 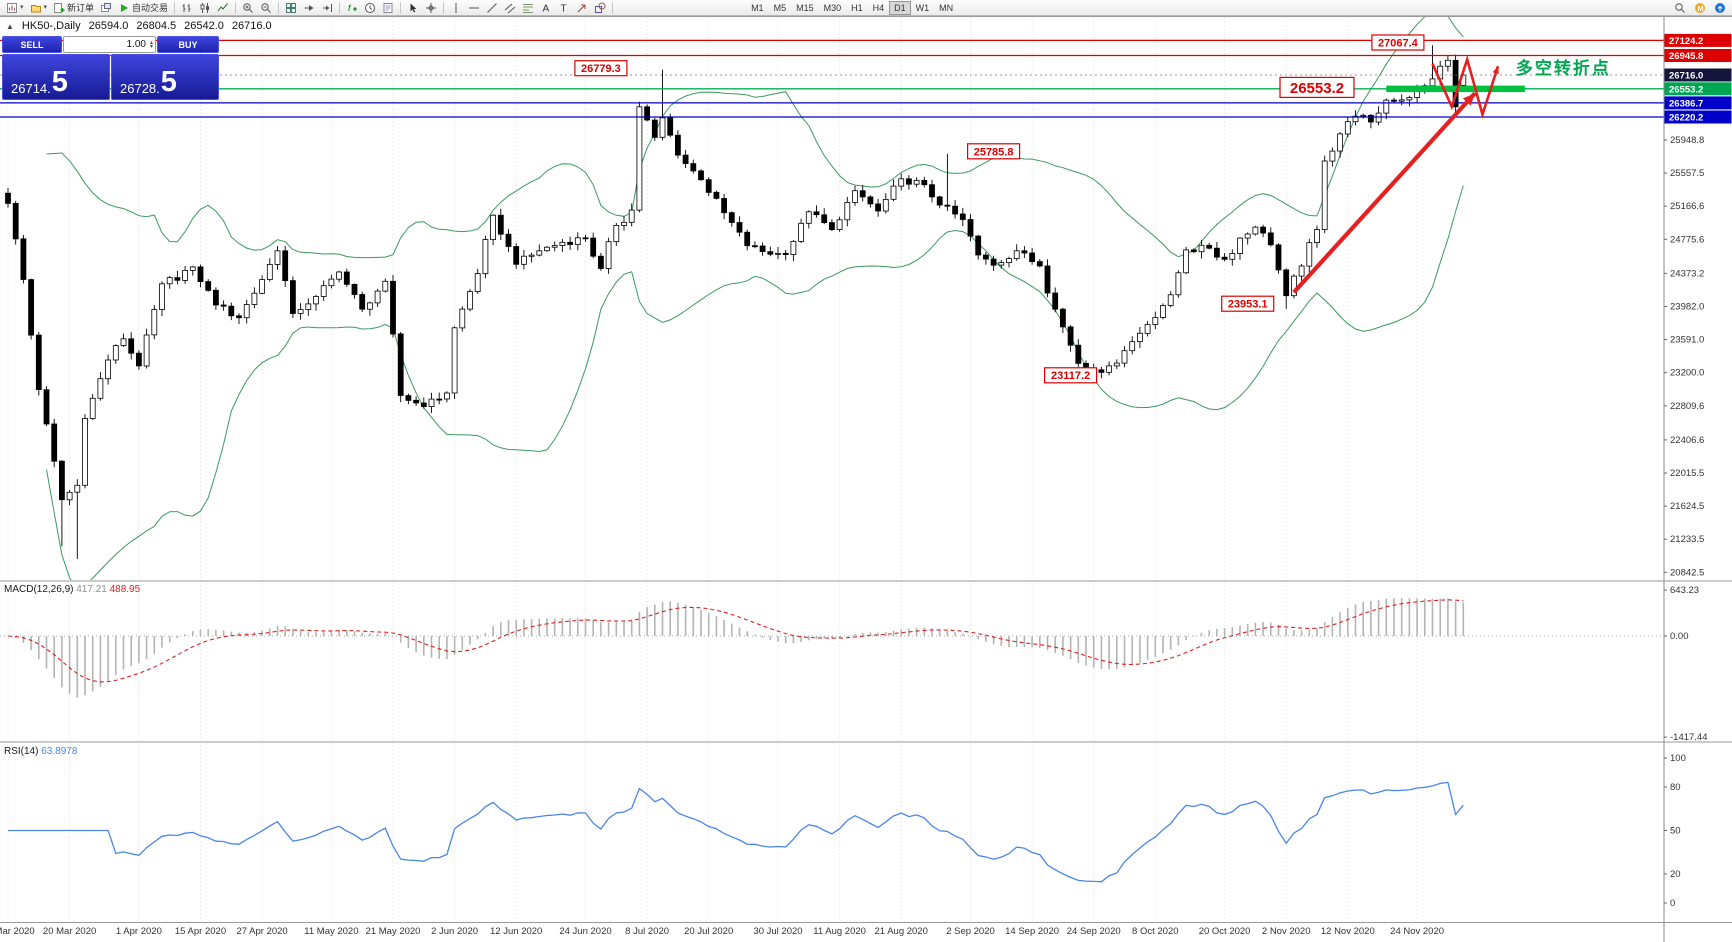 I want to click on vertical-line-button, so click(x=456, y=8).